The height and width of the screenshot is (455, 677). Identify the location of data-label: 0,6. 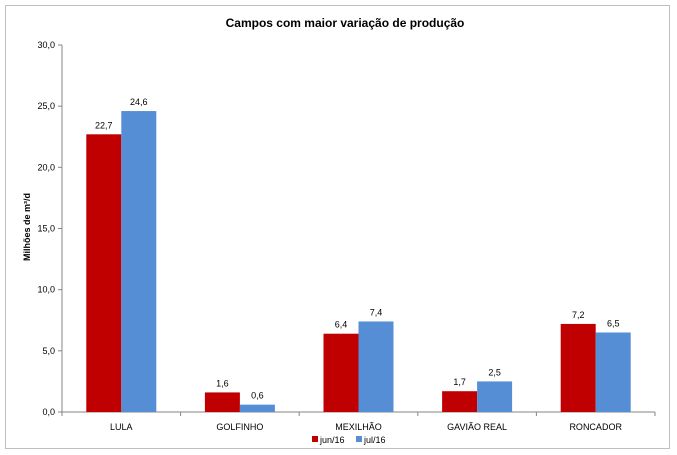
(257, 396).